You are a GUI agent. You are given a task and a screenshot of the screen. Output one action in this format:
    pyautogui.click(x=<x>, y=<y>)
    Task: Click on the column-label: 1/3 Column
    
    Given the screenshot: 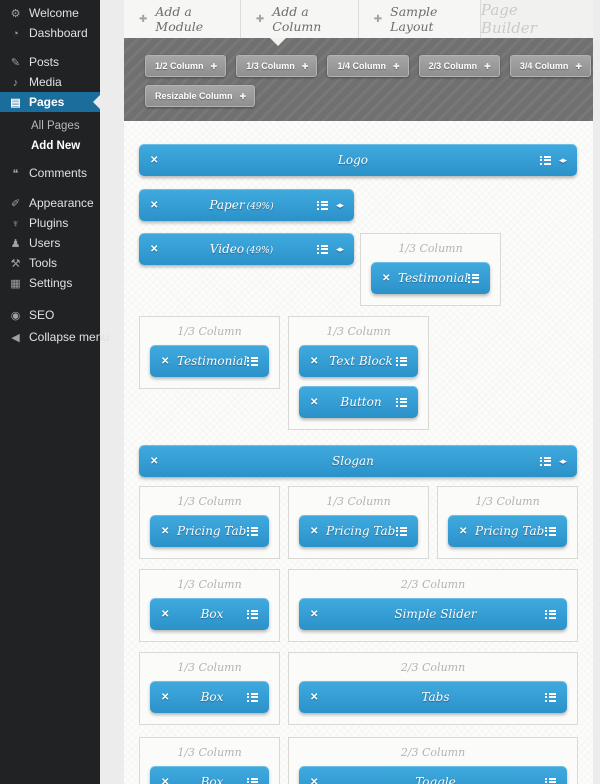 What is the action you would take?
    pyautogui.click(x=209, y=501)
    